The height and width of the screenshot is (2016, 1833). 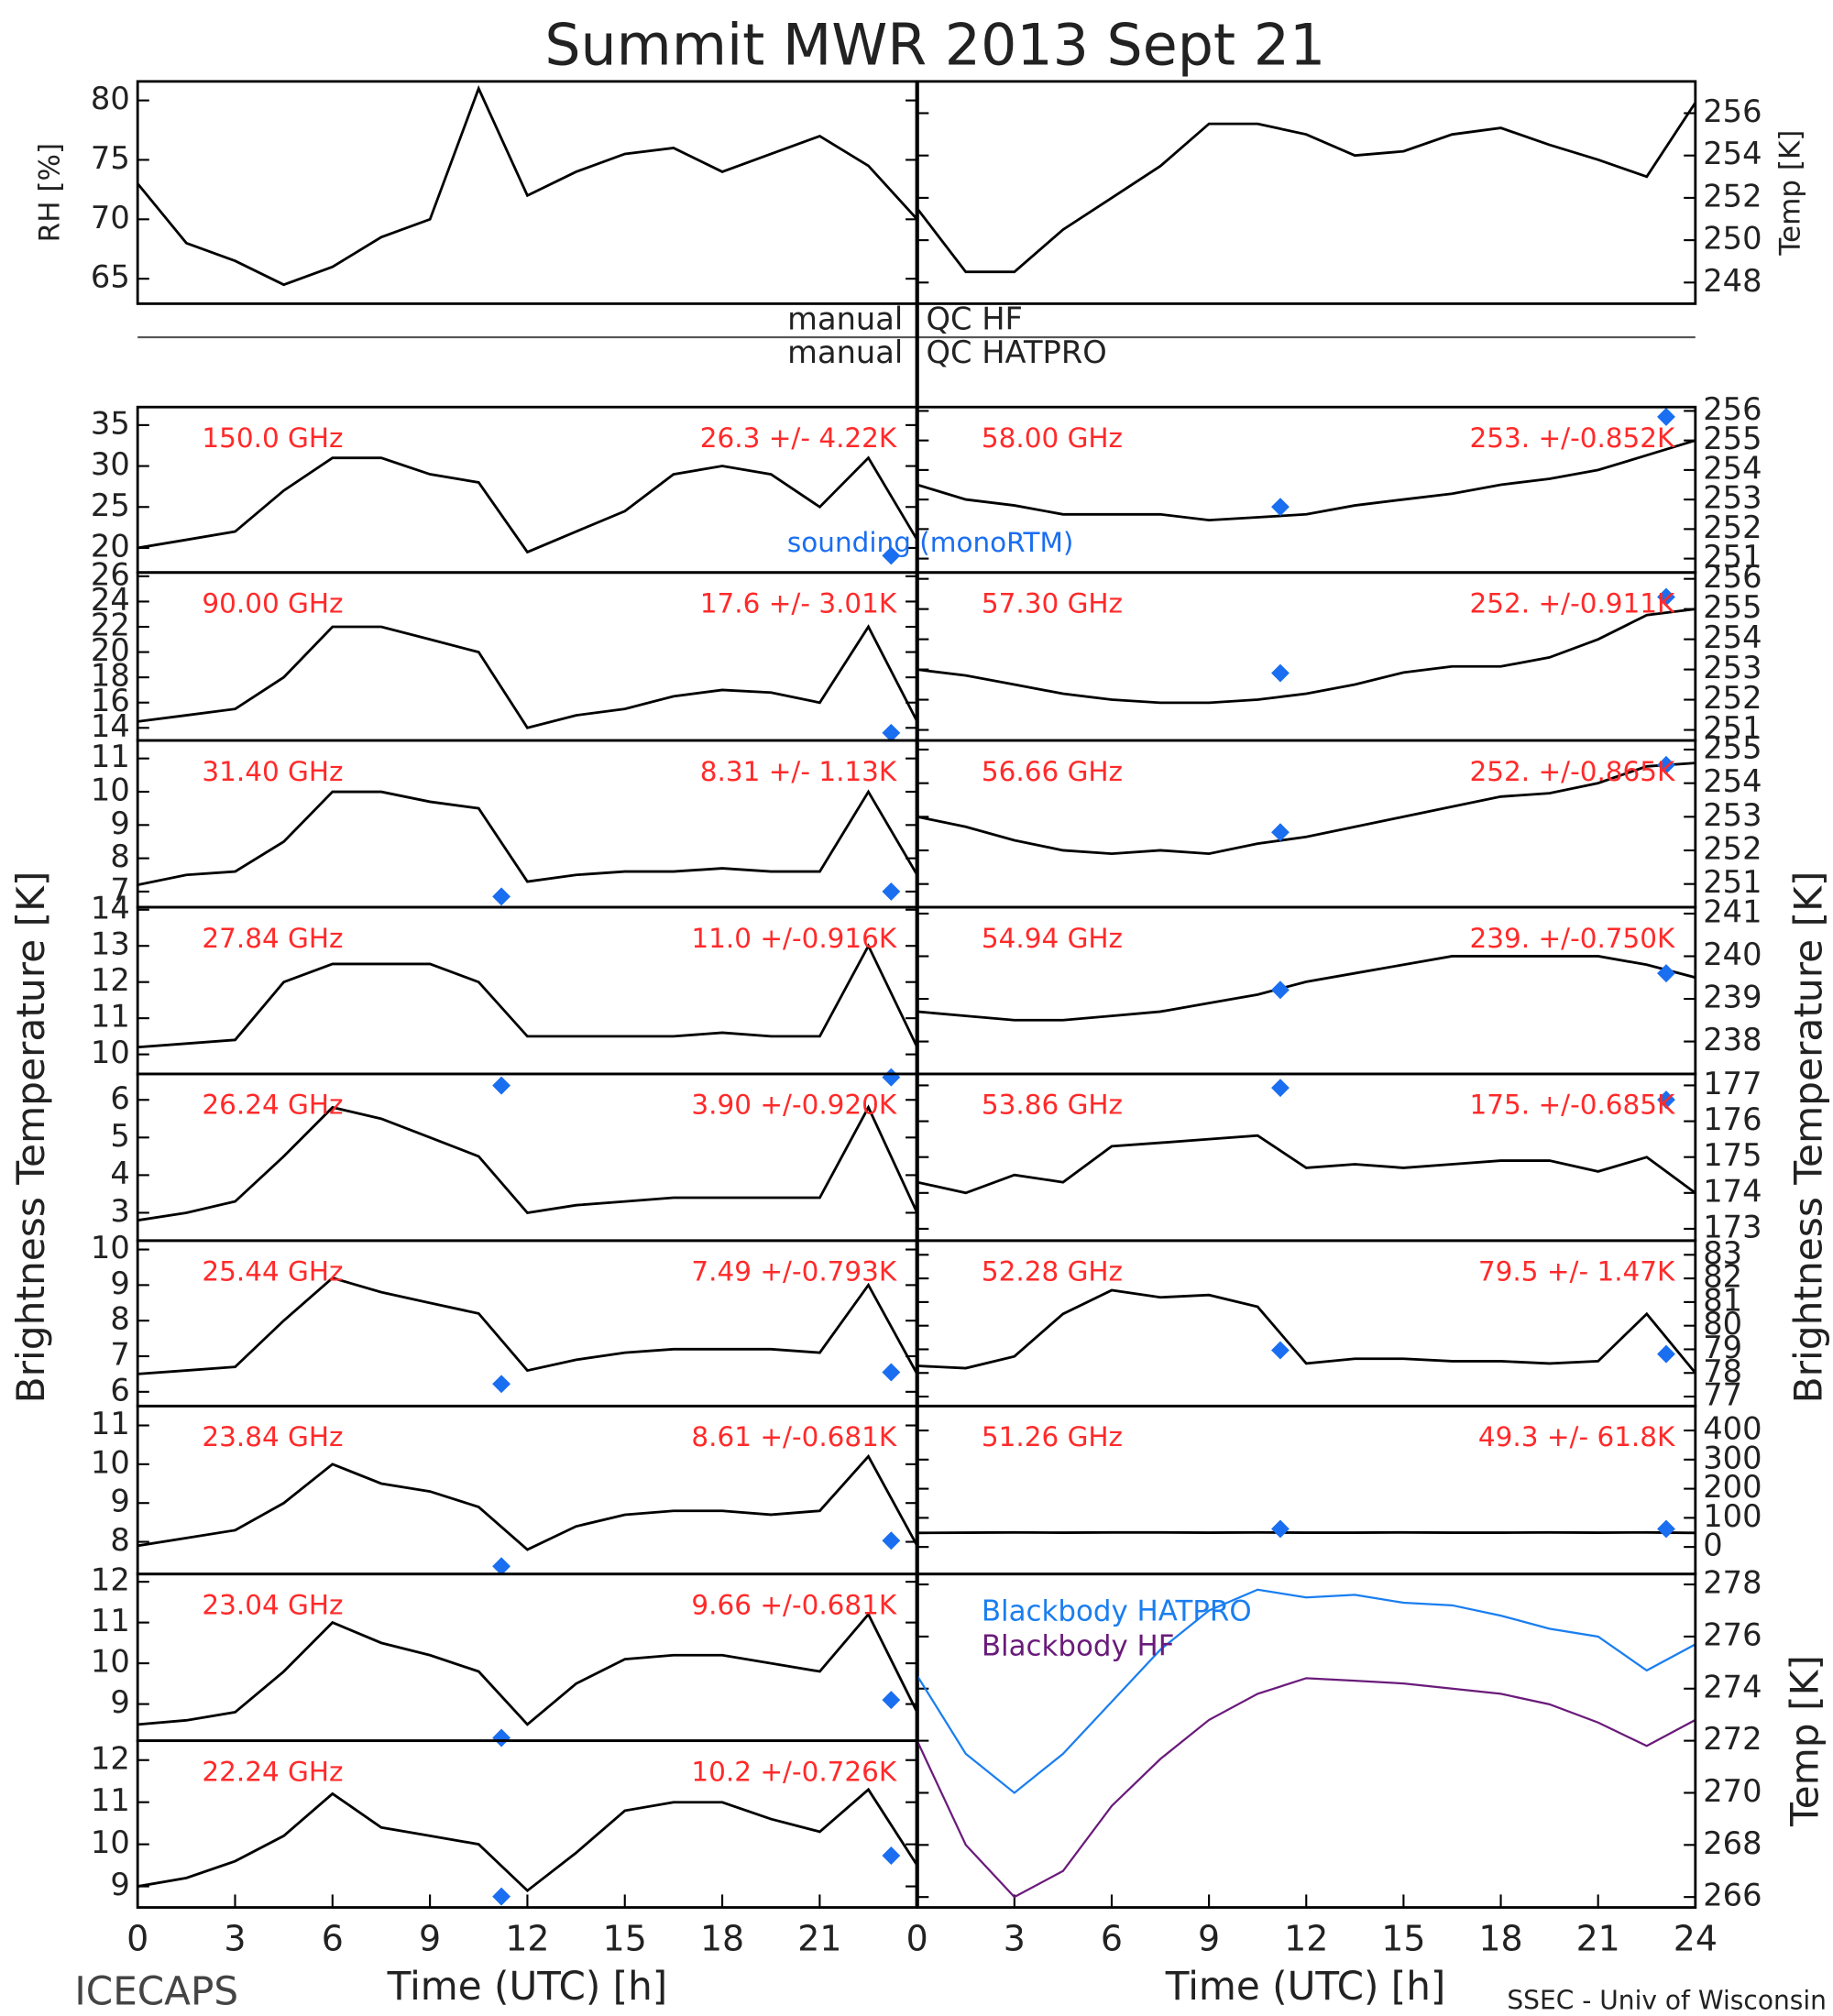 What do you see at coordinates (1732, 1739) in the screenshot?
I see `y-tick-label: 272` at bounding box center [1732, 1739].